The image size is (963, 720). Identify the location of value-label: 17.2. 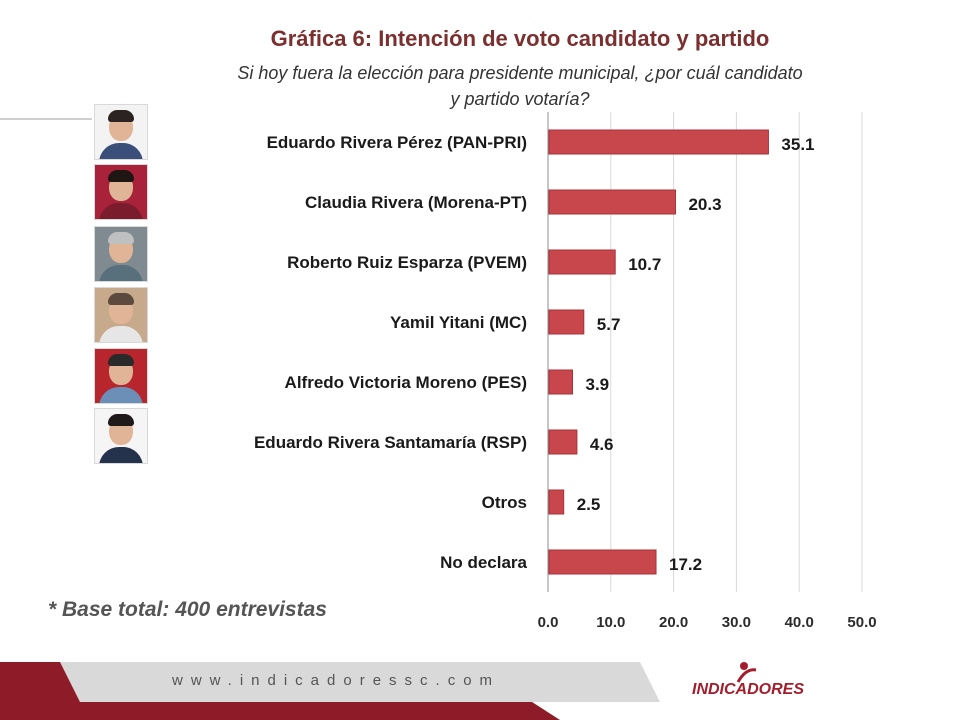
(685, 564).